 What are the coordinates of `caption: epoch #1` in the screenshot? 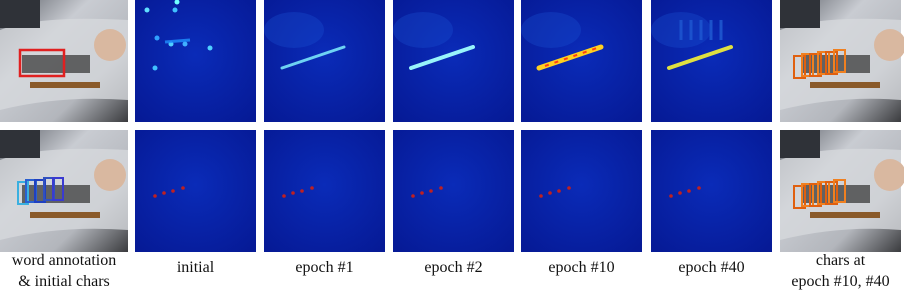 It's located at (324, 267).